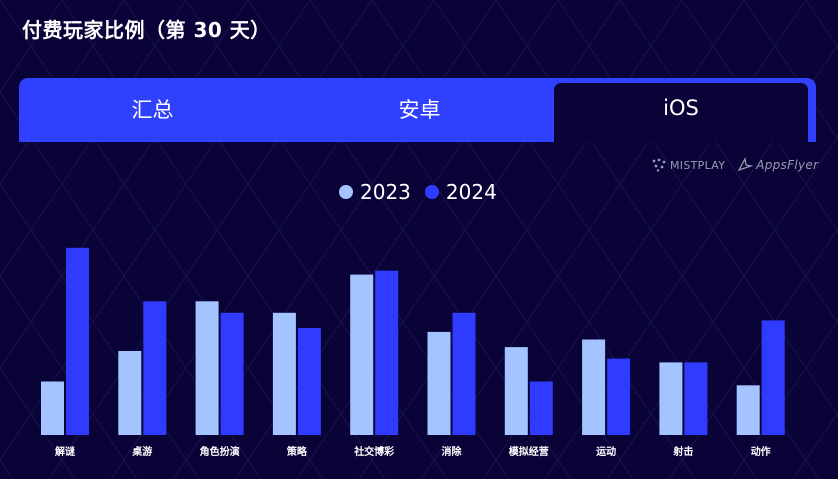 This screenshot has width=838, height=479. I want to click on legend-label-2024: 2024, so click(471, 192).